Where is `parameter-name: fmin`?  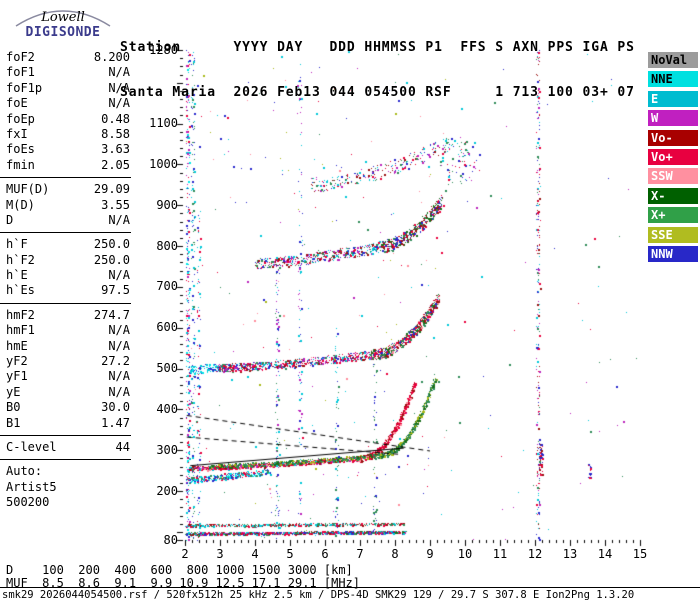
parameter-name: fmin is located at coordinates (20, 164).